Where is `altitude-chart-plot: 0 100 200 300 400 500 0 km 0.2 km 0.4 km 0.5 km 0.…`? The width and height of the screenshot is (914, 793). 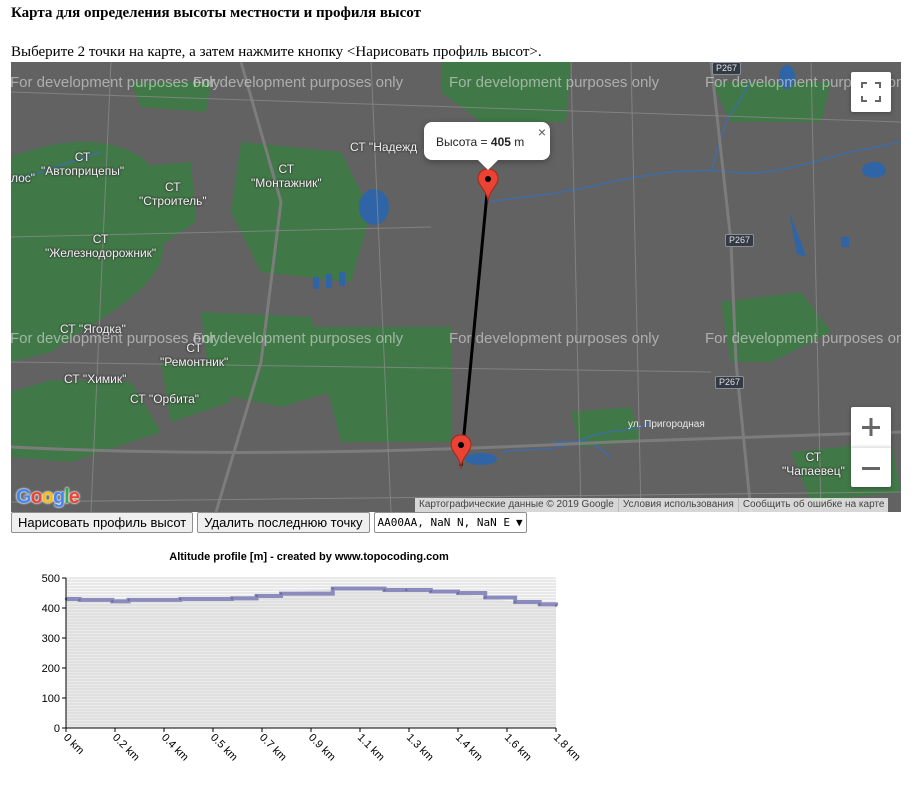
altitude-chart-plot: 0 100 200 300 400 500 0 km 0.2 km 0.4 km 0.5 km 0.… is located at coordinates (312, 668).